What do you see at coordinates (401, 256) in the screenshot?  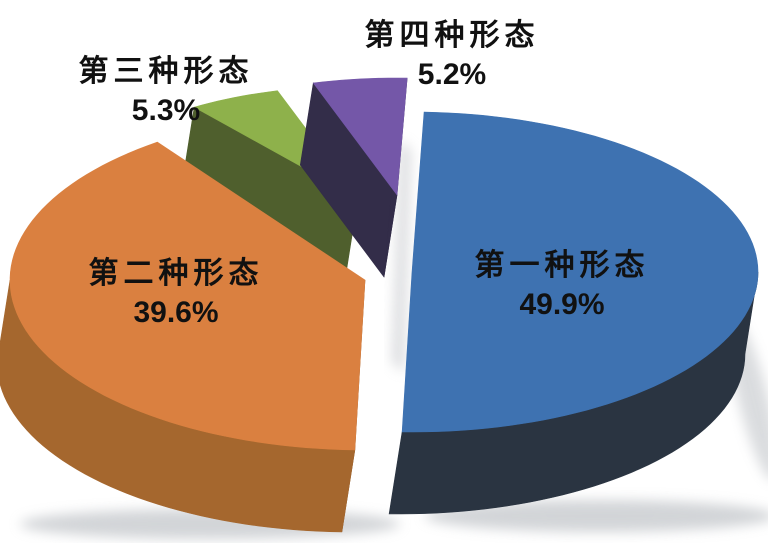 I see `shadow-gap-sliver` at bounding box center [401, 256].